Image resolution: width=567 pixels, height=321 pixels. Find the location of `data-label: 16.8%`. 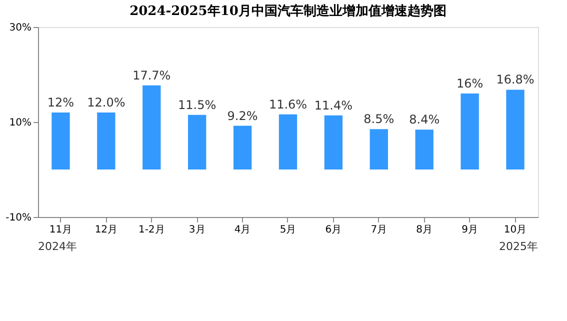

data-label: 16.8% is located at coordinates (515, 79).